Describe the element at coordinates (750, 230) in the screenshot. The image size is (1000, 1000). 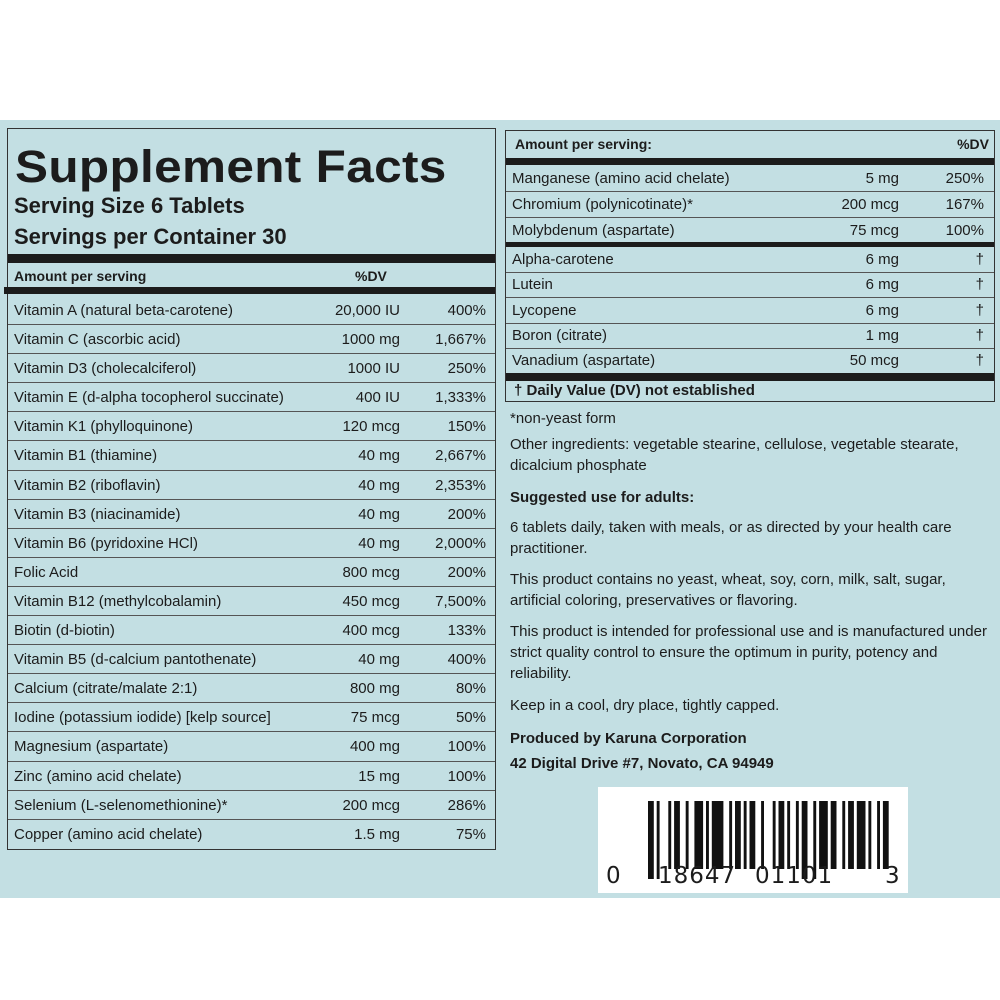
I see `nutrient-row: Molybdenum (aspartate) 75 mcg 100%` at that location.